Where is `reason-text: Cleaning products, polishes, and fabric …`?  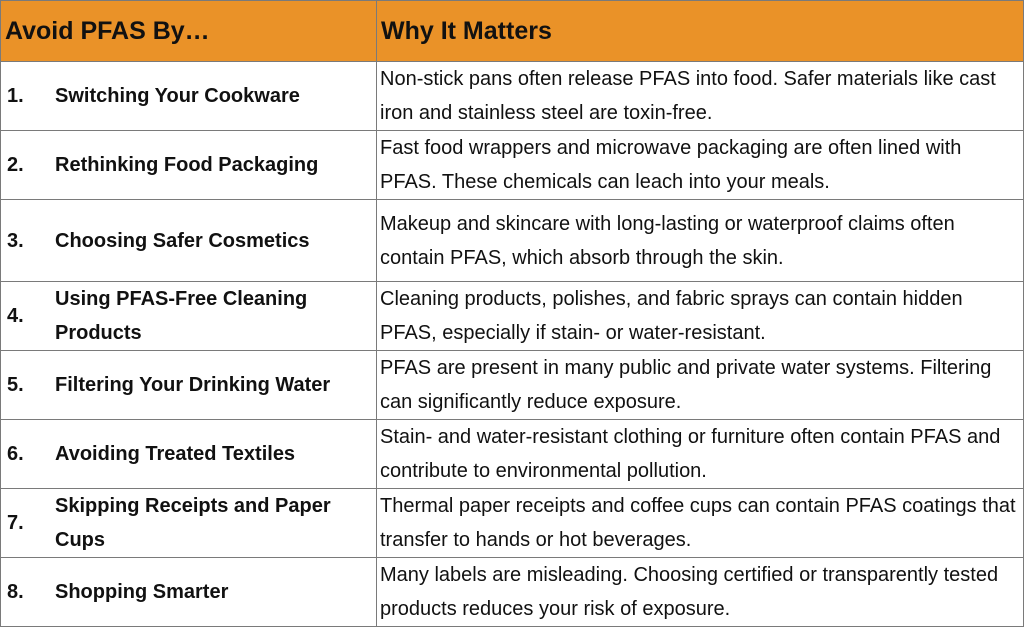
reason-text: Cleaning products, polishes, and fabric … is located at coordinates (671, 316).